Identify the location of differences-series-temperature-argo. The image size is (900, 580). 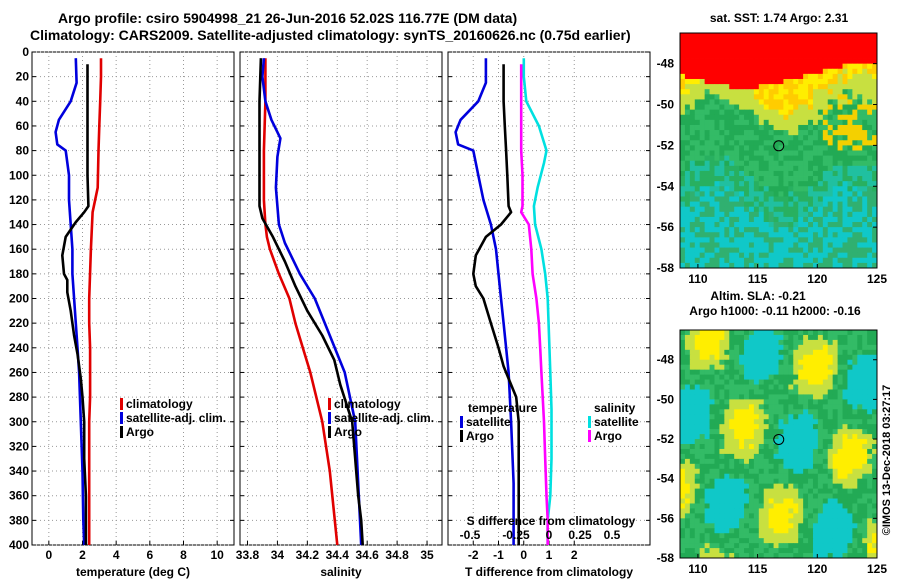
(496, 304).